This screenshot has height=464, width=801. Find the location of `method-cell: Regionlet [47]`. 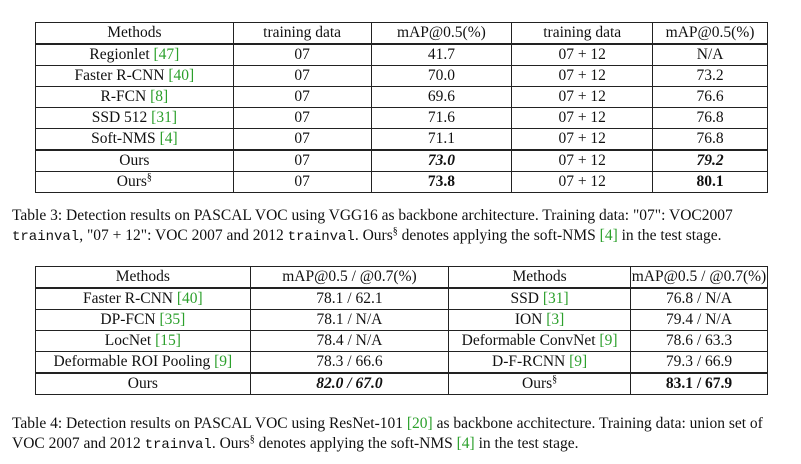

method-cell: Regionlet [47] is located at coordinates (134, 54).